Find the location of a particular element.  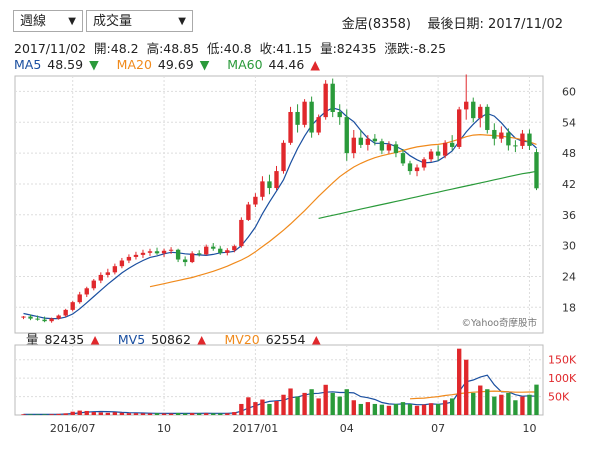

ma20-arrow: ▼ is located at coordinates (204, 64).